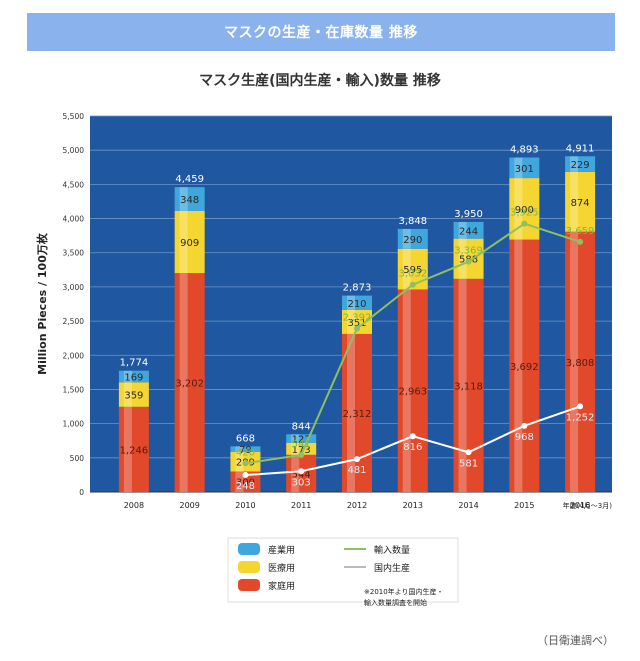 Image resolution: width=640 pixels, height=661 pixels. What do you see at coordinates (74, 389) in the screenshot?
I see `y-tick-label: 1,500` at bounding box center [74, 389].